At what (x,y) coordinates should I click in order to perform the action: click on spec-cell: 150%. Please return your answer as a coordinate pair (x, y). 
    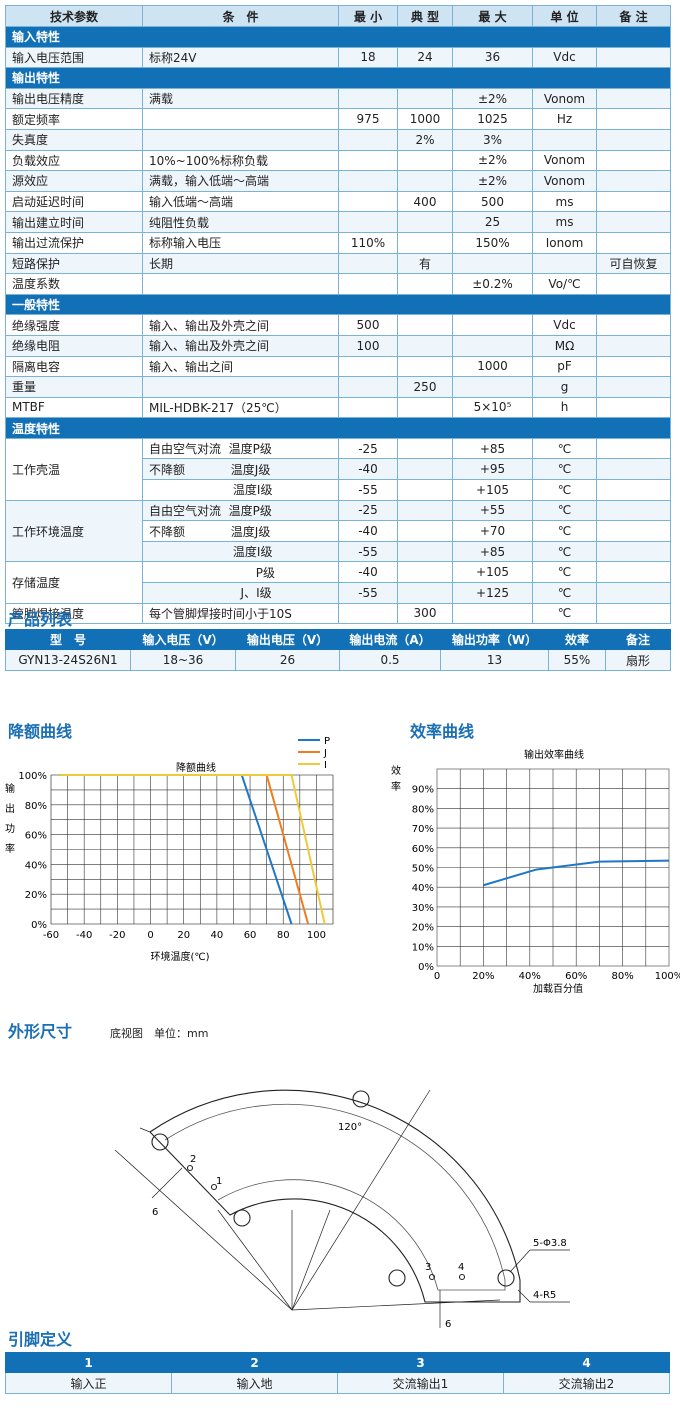
    Looking at the image, I should click on (492, 242).